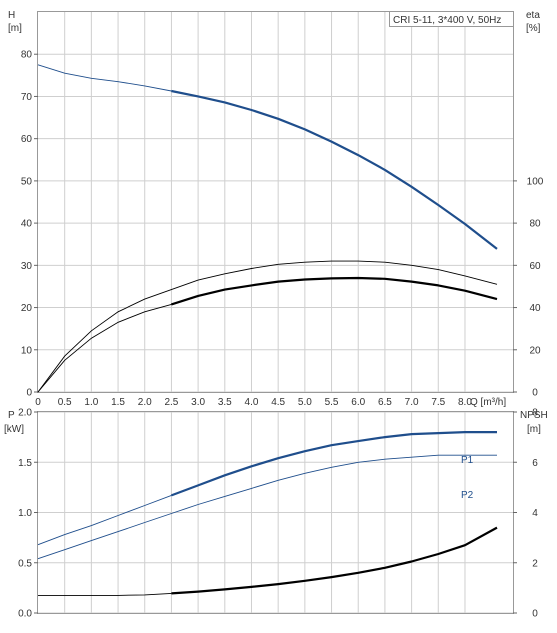  Describe the element at coordinates (385, 402) in the screenshot. I see `x-tick-label: 6.5` at that location.